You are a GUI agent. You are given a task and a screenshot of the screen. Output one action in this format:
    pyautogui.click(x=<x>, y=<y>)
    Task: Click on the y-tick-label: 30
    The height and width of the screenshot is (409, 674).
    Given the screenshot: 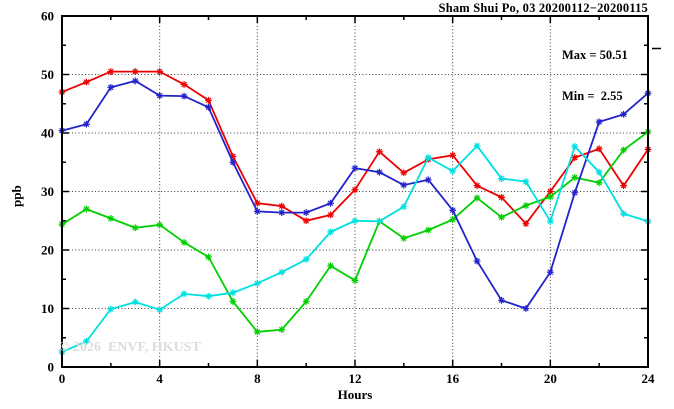 What is the action you would take?
    pyautogui.click(x=47, y=191)
    